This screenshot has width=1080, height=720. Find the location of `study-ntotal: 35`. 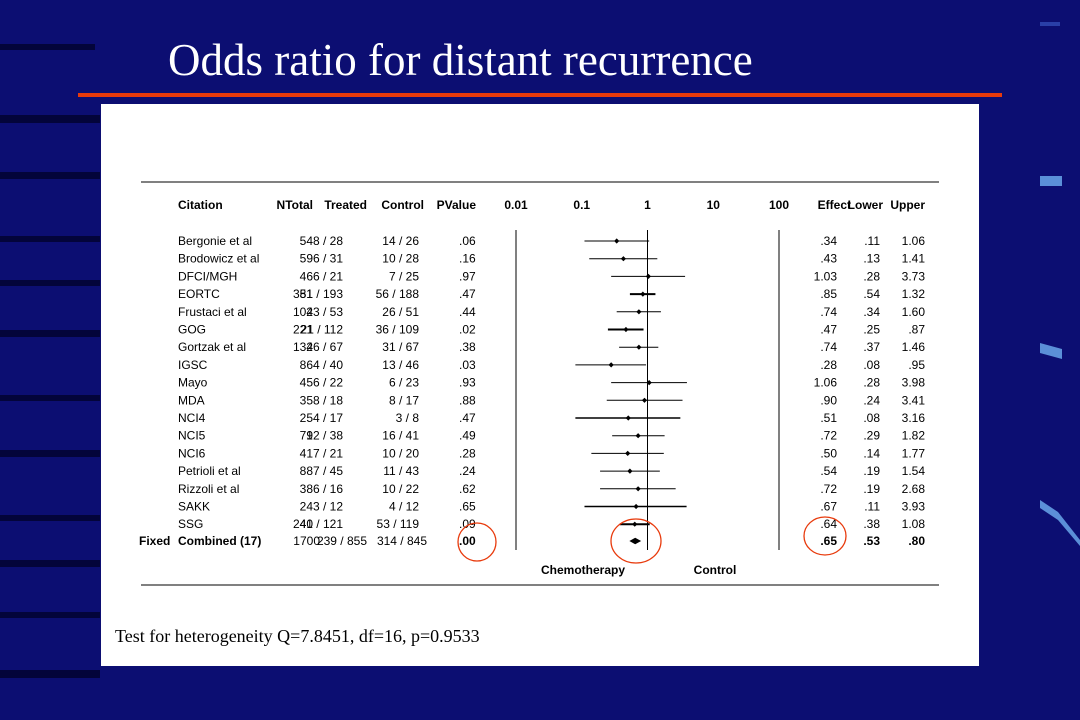

study-ntotal: 35 is located at coordinates (307, 400).